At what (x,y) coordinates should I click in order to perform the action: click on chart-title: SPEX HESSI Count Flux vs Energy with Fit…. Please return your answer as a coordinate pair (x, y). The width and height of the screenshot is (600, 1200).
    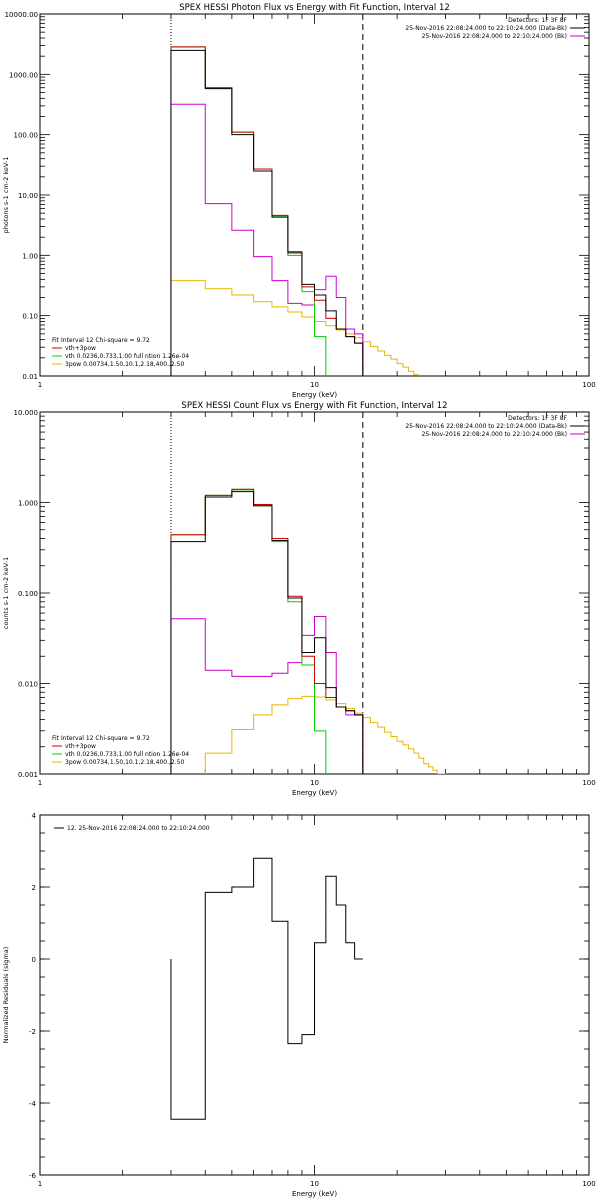
    Looking at the image, I should click on (314, 406).